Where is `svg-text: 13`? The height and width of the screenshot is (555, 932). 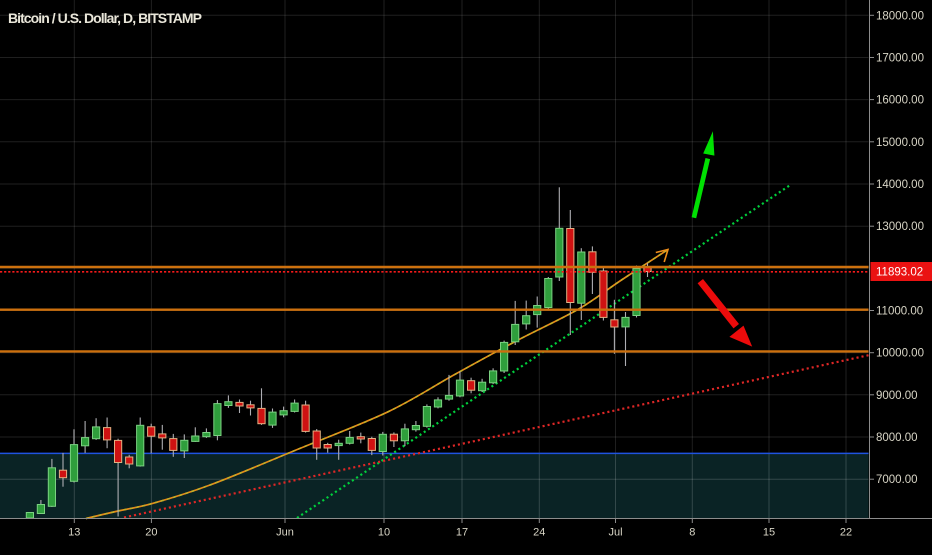 svg-text: 13 is located at coordinates (74, 533).